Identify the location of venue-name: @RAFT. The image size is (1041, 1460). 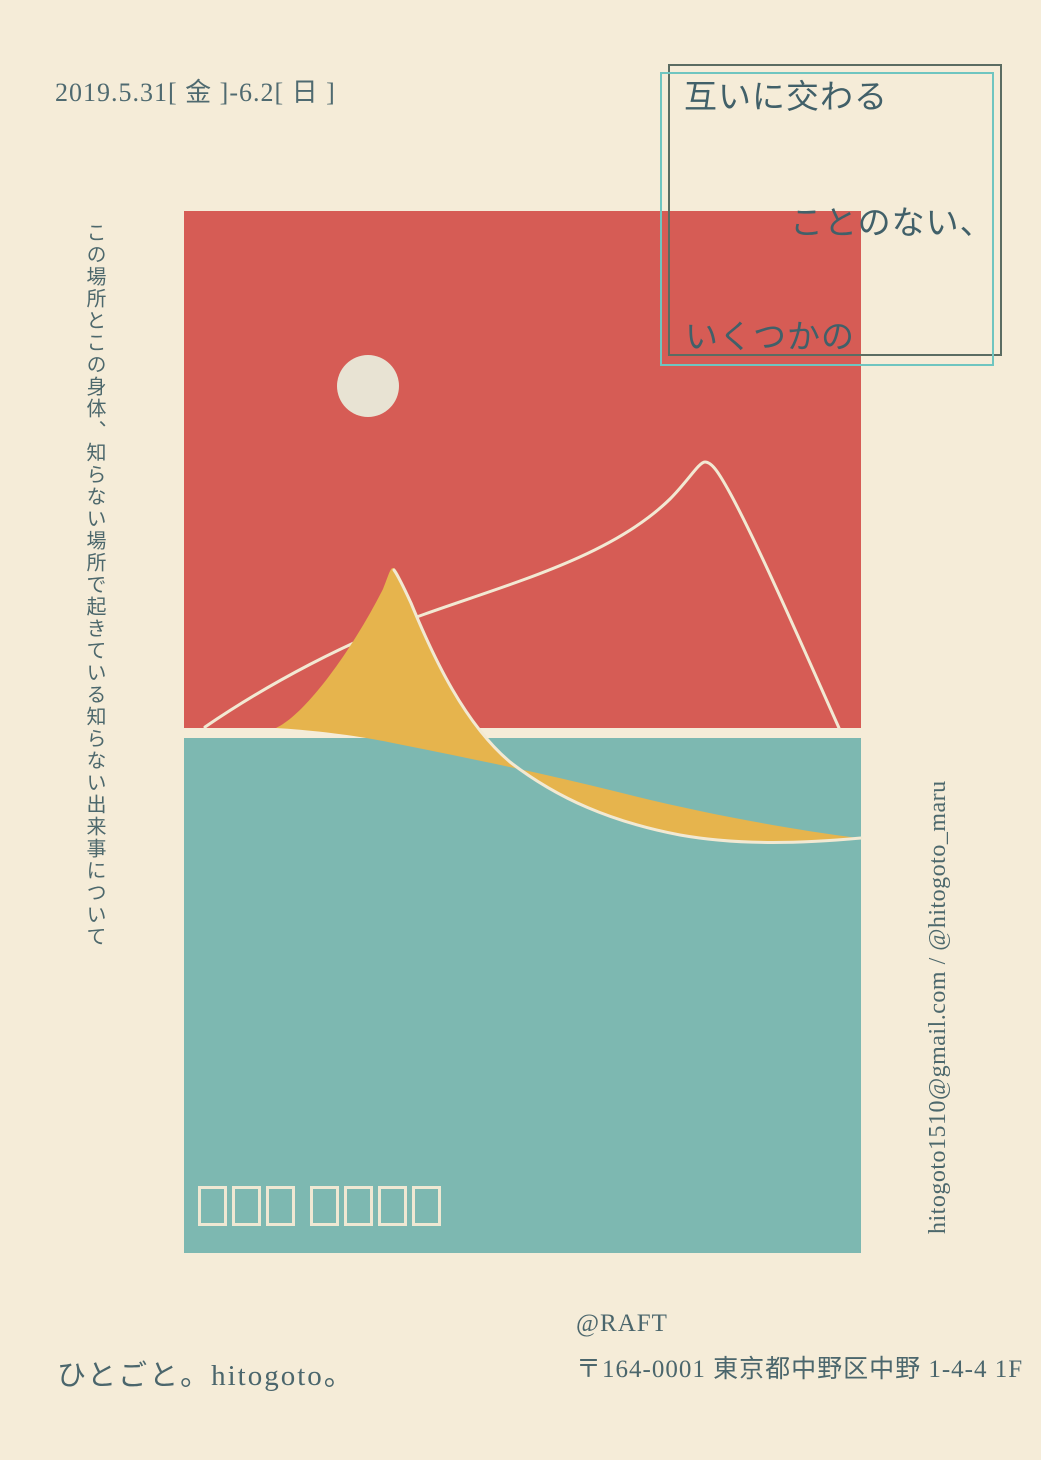
(622, 1323).